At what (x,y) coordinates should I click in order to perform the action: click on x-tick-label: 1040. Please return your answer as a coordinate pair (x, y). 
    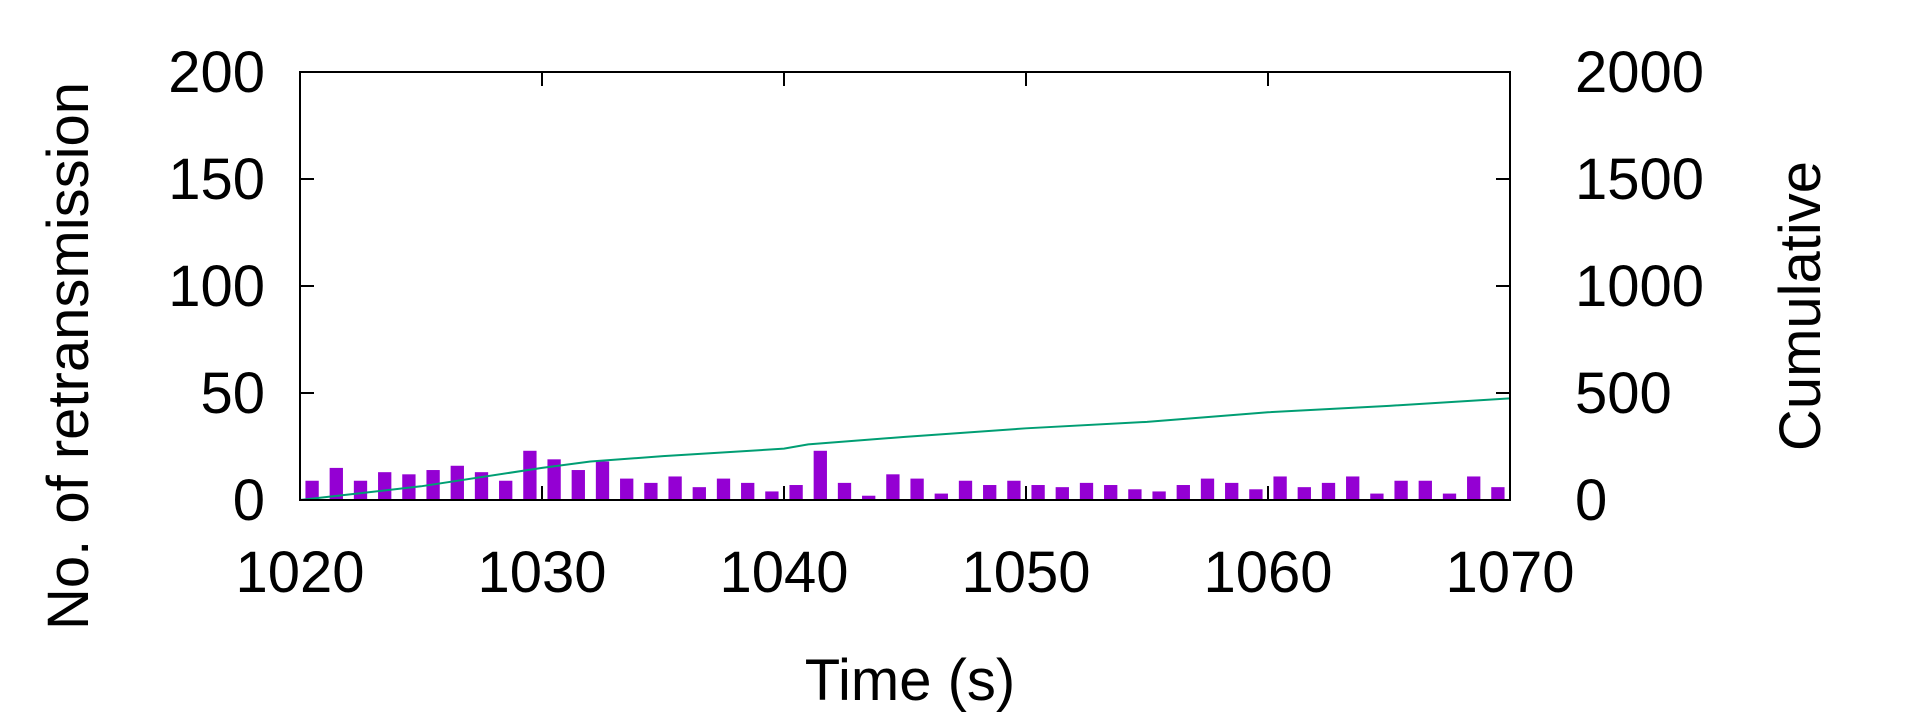
    Looking at the image, I should click on (783, 572).